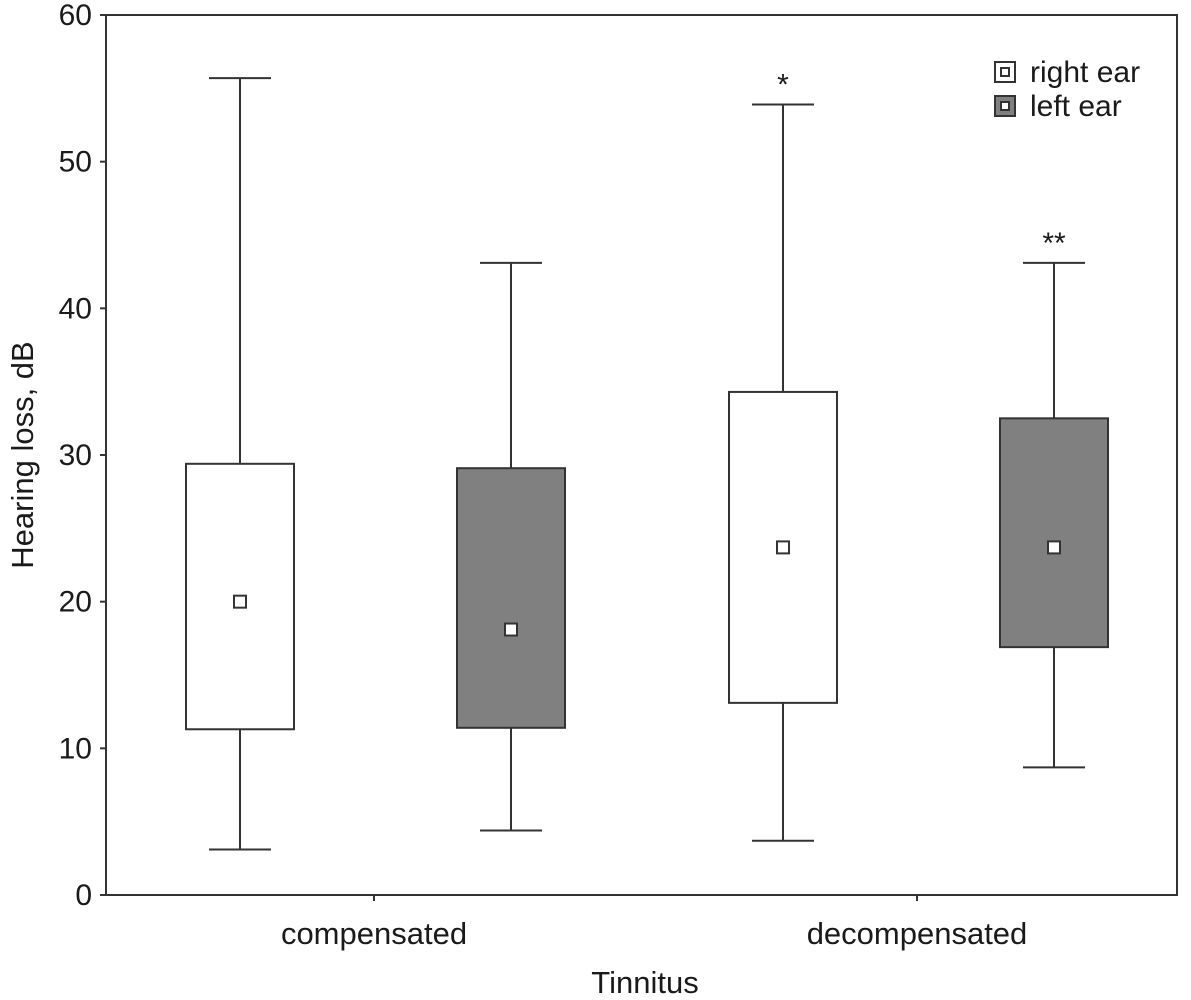 This screenshot has width=1191, height=1000. I want to click on legend-label-left-ear: left ear, so click(1076, 106).